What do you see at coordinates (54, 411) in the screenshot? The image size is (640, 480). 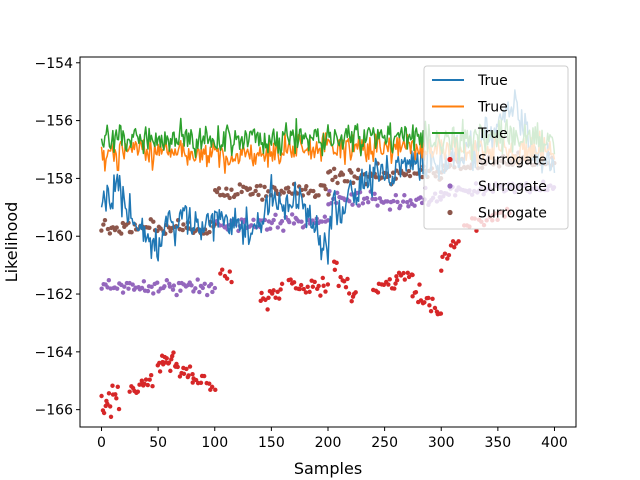 I see `y-tick-label: −166` at bounding box center [54, 411].